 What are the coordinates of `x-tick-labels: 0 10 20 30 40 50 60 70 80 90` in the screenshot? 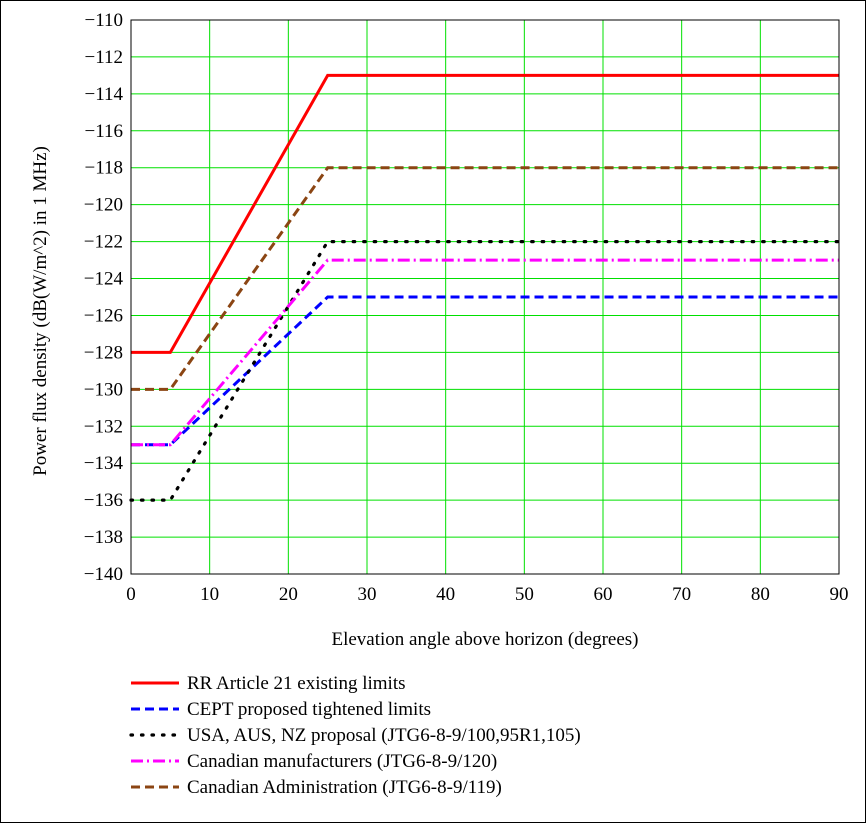 It's located at (487, 594).